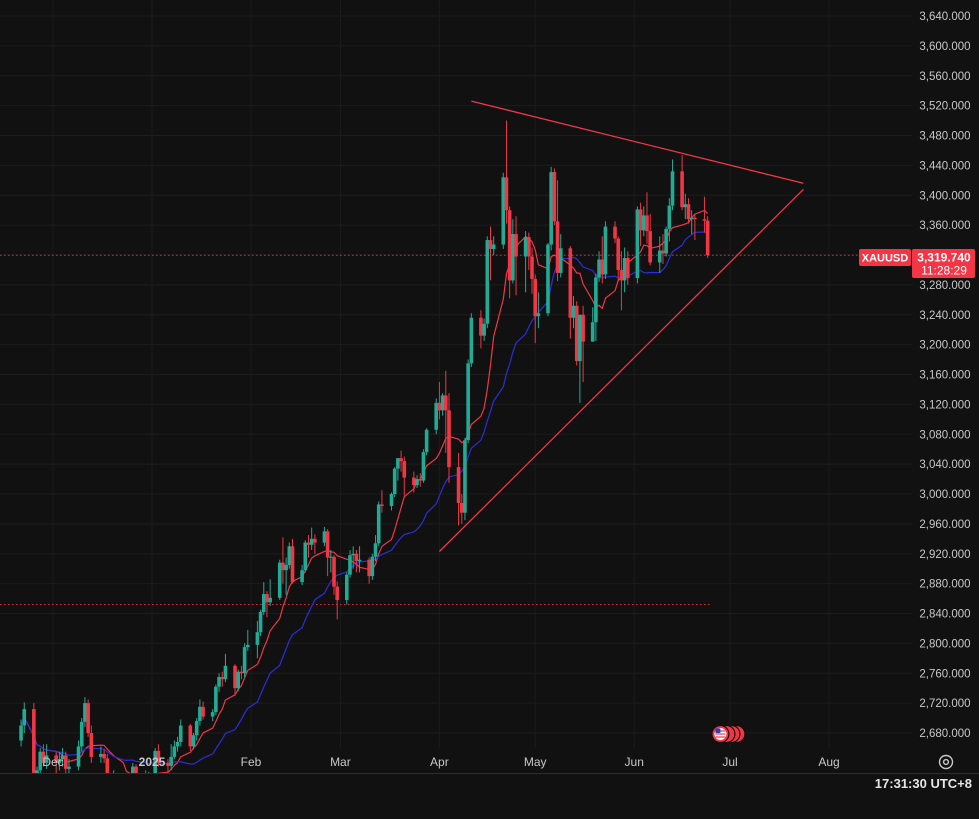 This screenshot has height=819, width=979. What do you see at coordinates (944, 271) in the screenshot?
I see `candle-countdown: 11:28:29` at bounding box center [944, 271].